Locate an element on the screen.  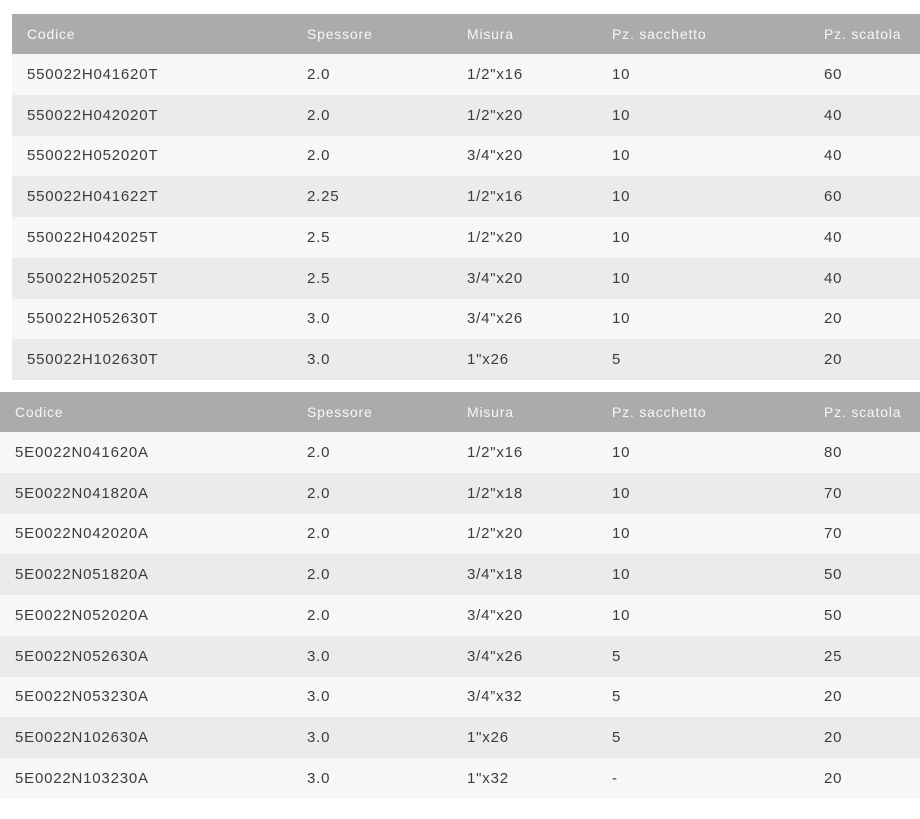
table-cell: 550022H102630T is located at coordinates (152, 359).